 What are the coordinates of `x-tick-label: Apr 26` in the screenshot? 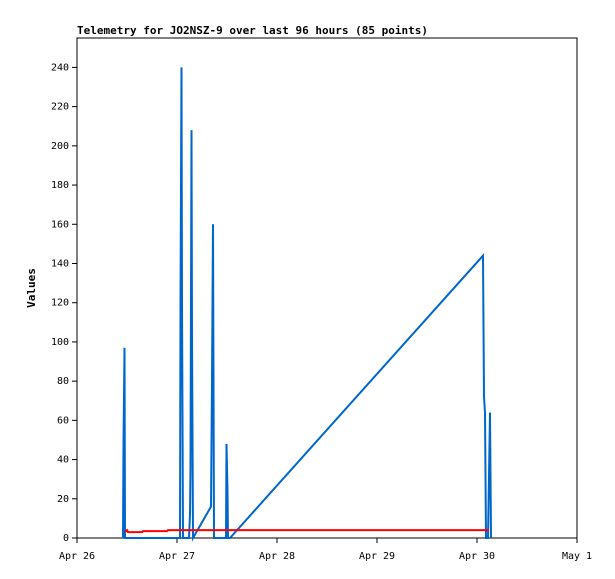 It's located at (77, 556).